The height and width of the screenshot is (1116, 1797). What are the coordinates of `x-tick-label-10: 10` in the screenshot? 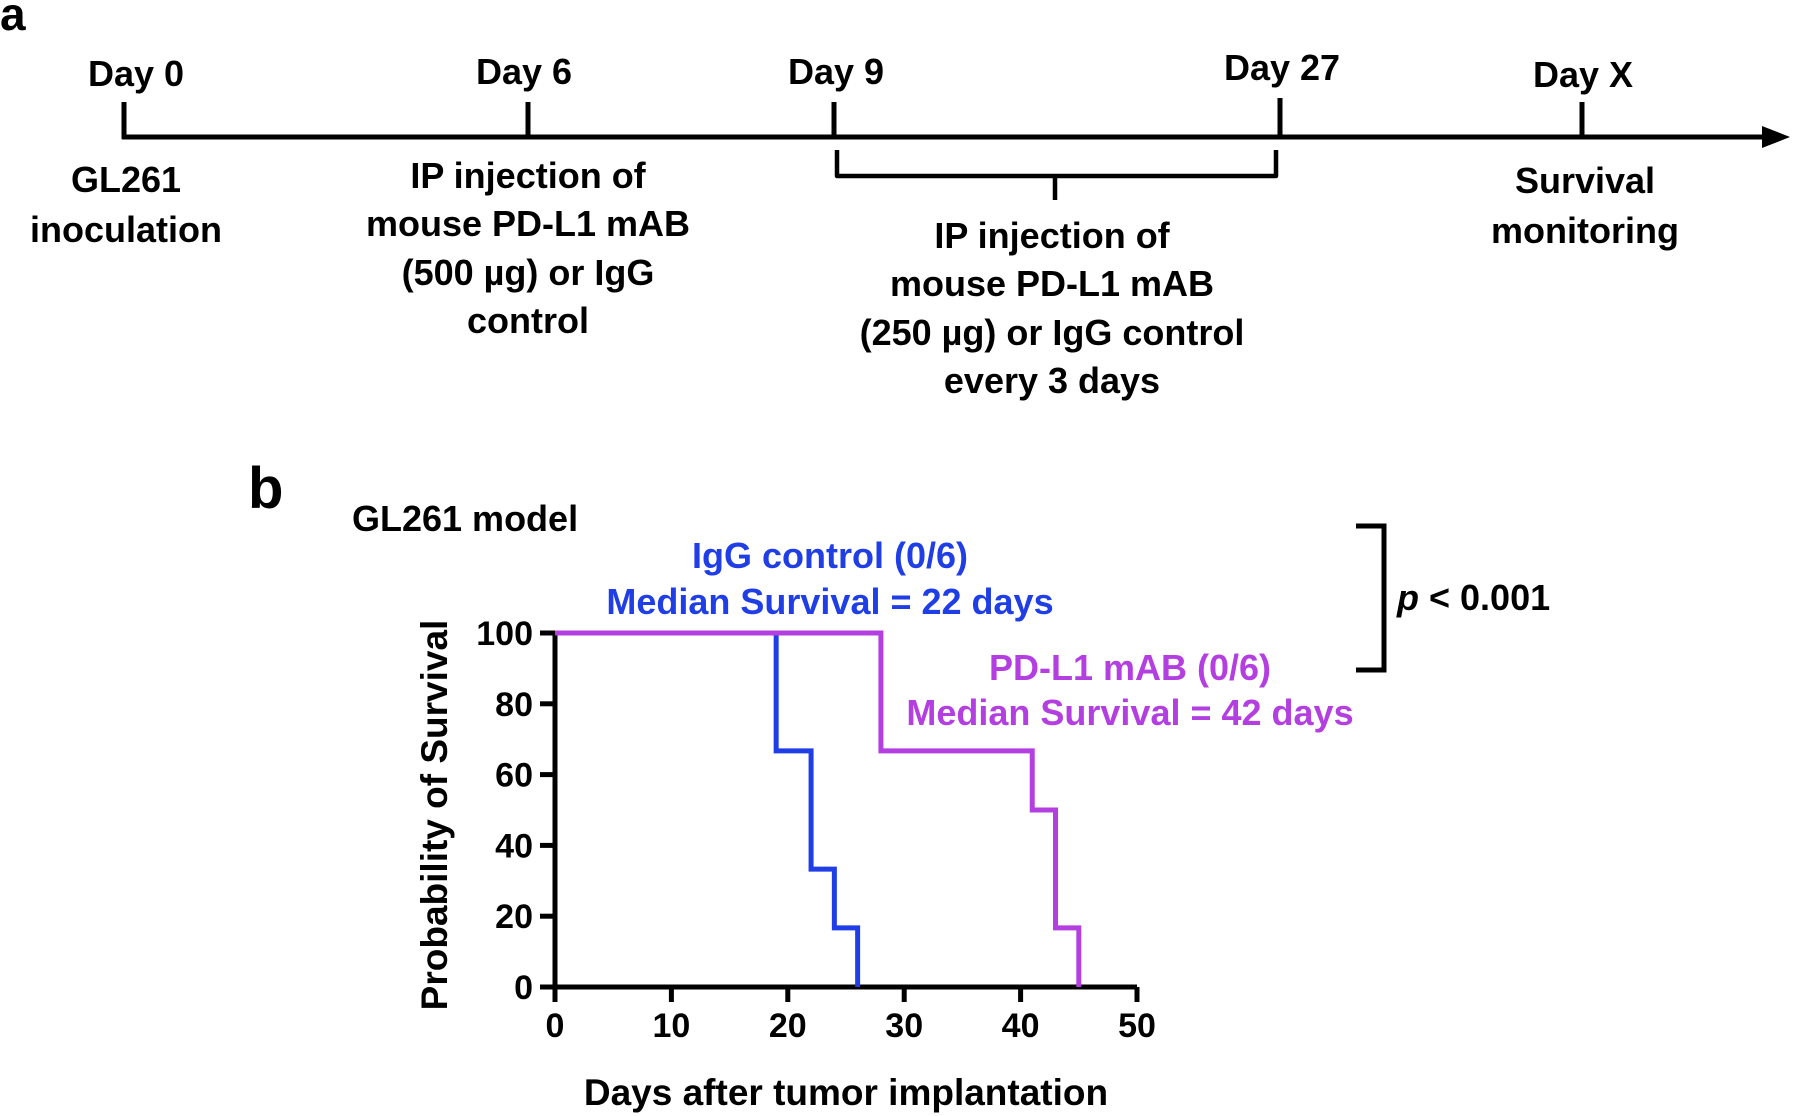 It's located at (671, 1026).